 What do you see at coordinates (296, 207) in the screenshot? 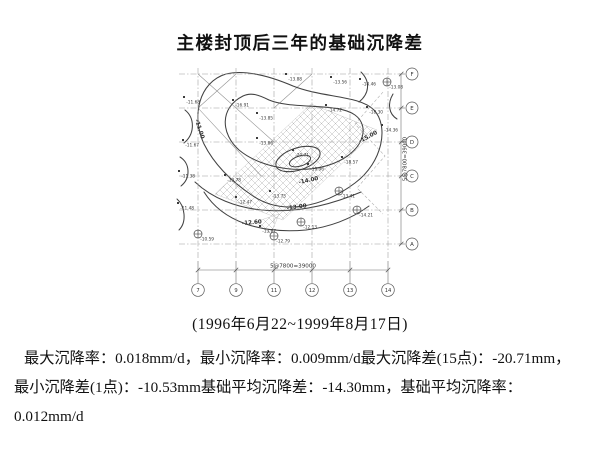
I see `contour-value-label: -13.00` at bounding box center [296, 207].